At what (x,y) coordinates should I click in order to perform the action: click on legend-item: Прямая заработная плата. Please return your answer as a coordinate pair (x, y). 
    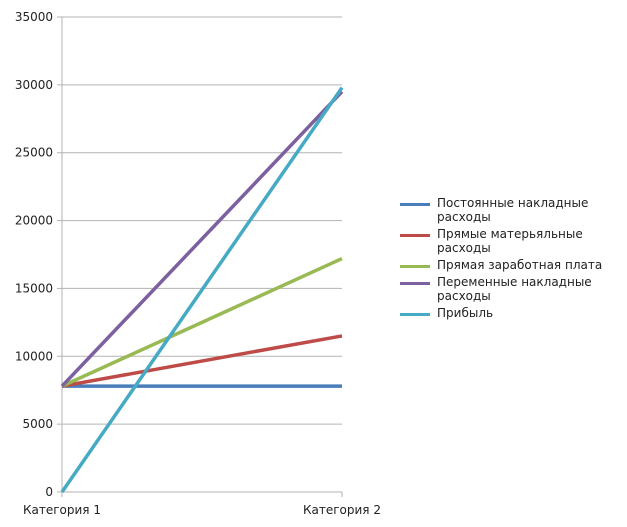
    Looking at the image, I should click on (511, 265).